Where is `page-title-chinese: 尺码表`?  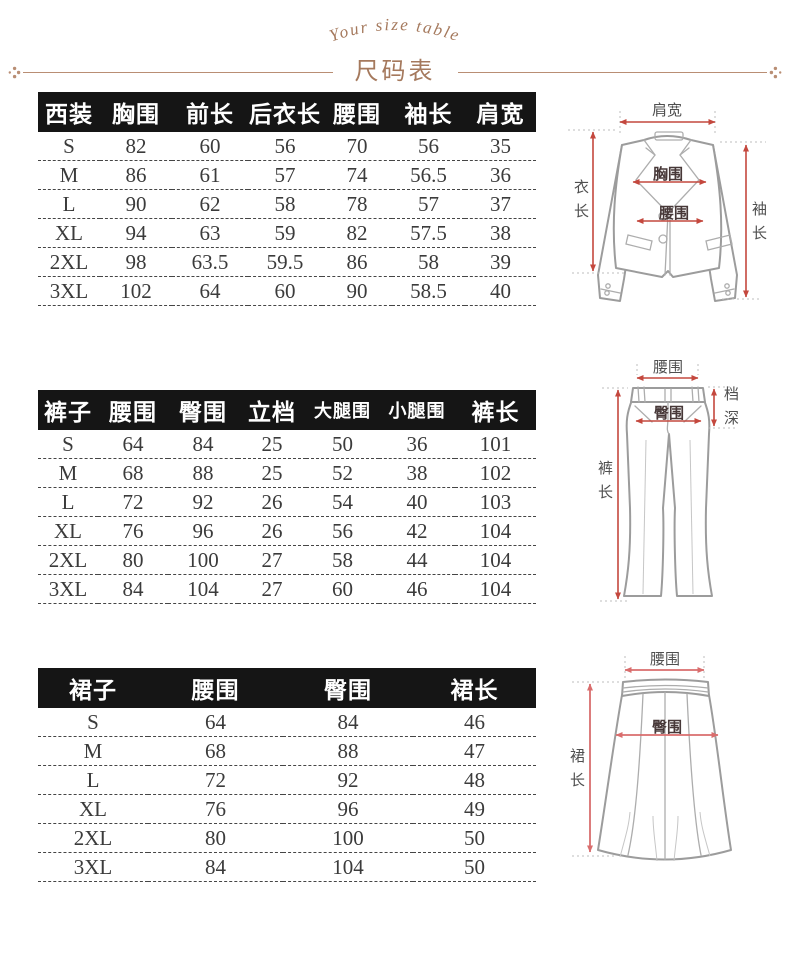 page-title-chinese: 尺码表 is located at coordinates (395, 72).